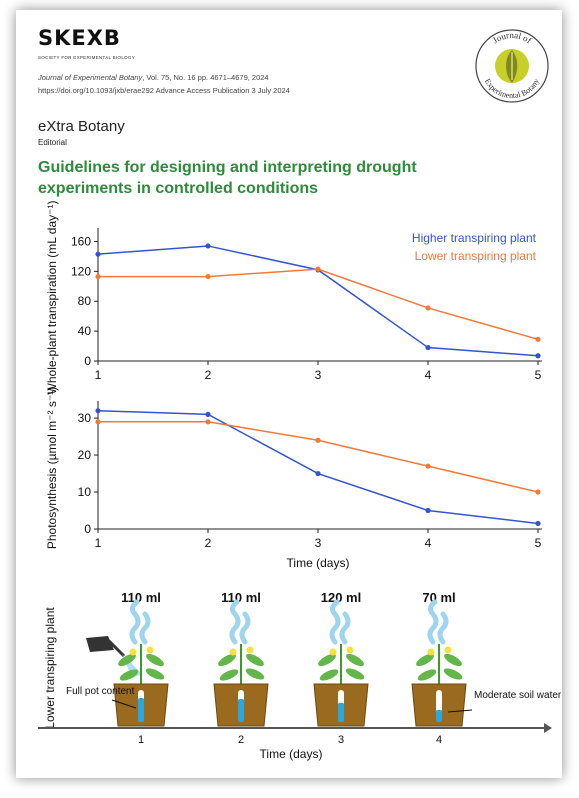 Image resolution: width=579 pixels, height=798 pixels. I want to click on water-volume-label: 70 ml, so click(438, 597).